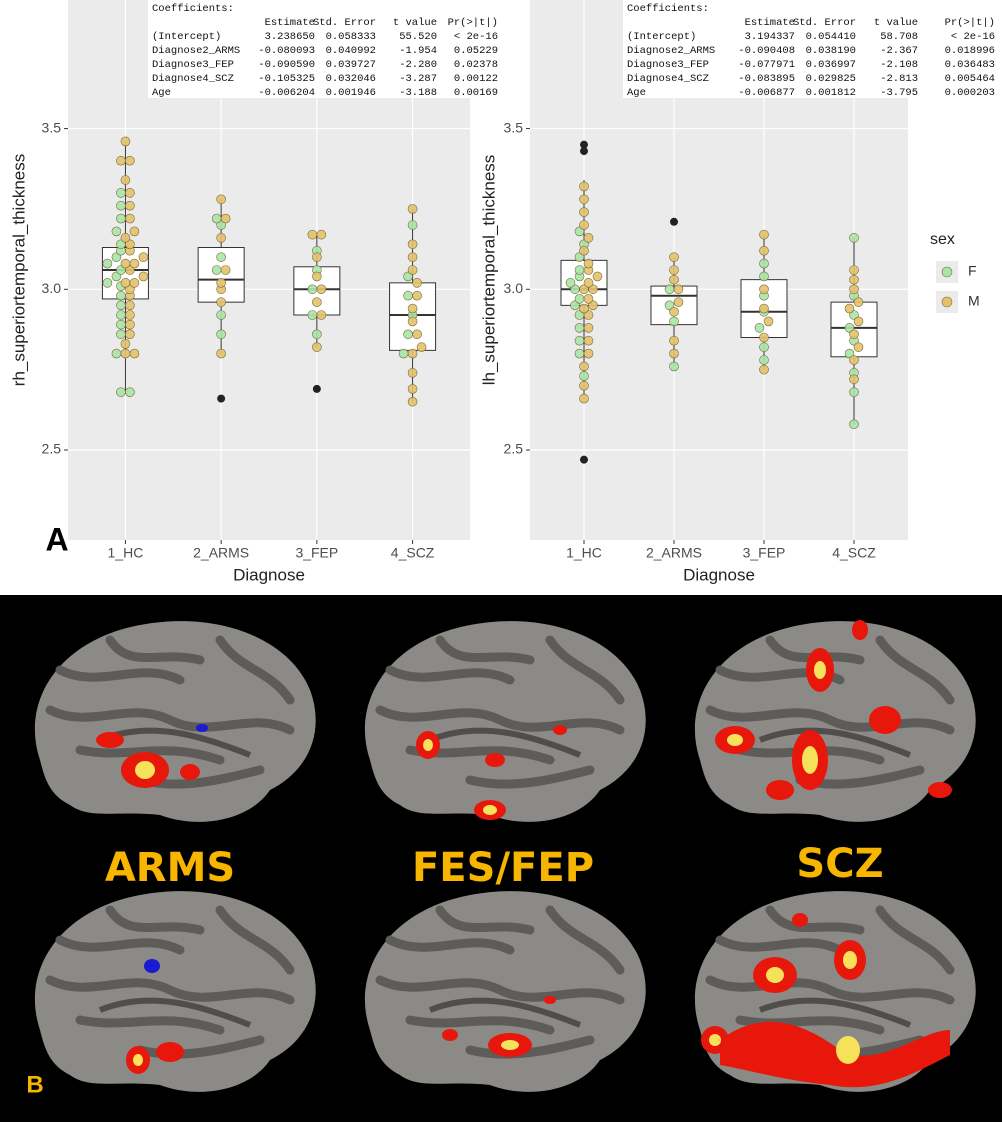 The height and width of the screenshot is (1122, 1002). Describe the element at coordinates (418, 93) in the screenshot. I see `coef-cell: -3.188` at that location.